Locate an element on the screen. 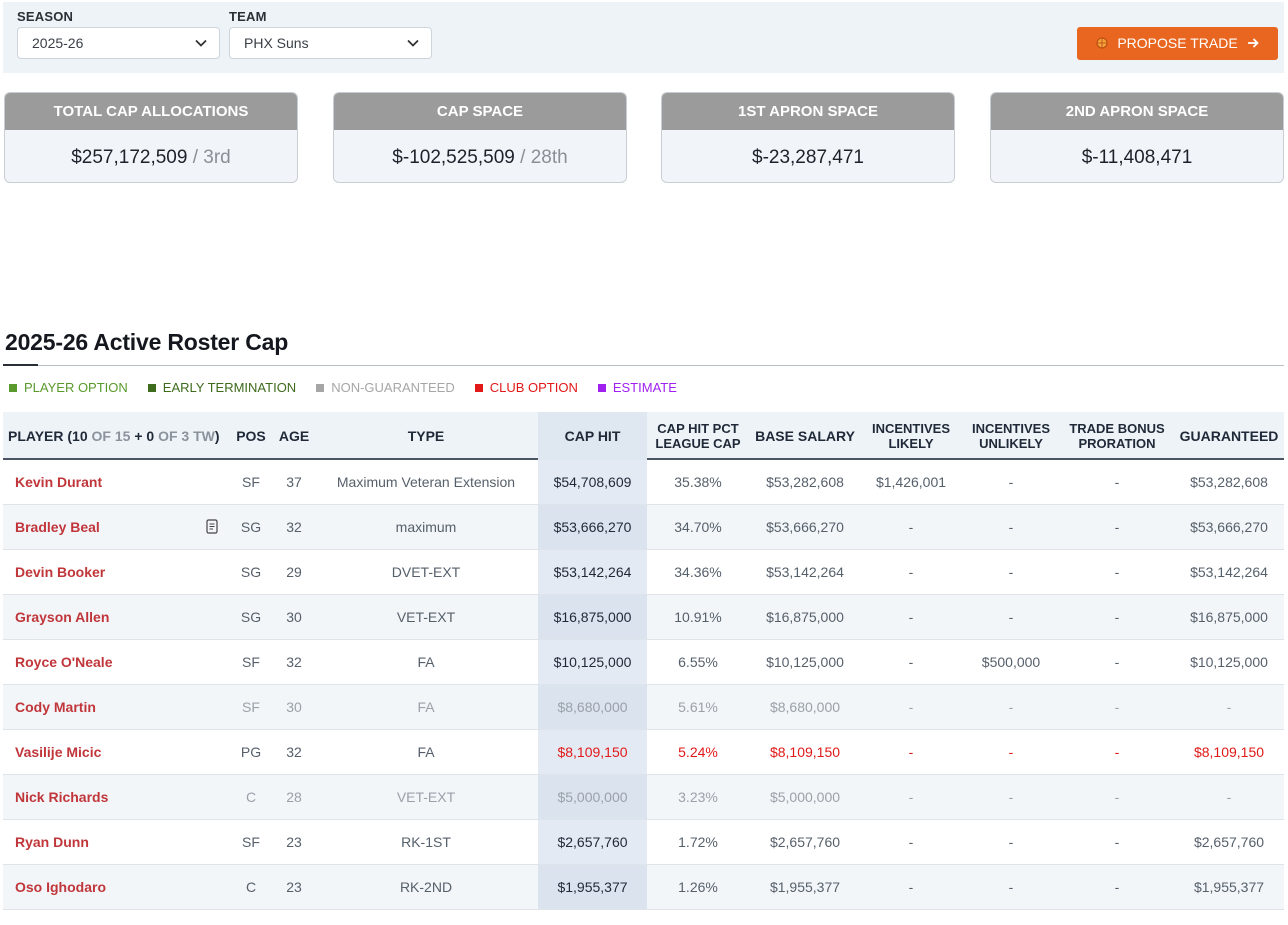  base-salary: $53,142,264 is located at coordinates (805, 572).